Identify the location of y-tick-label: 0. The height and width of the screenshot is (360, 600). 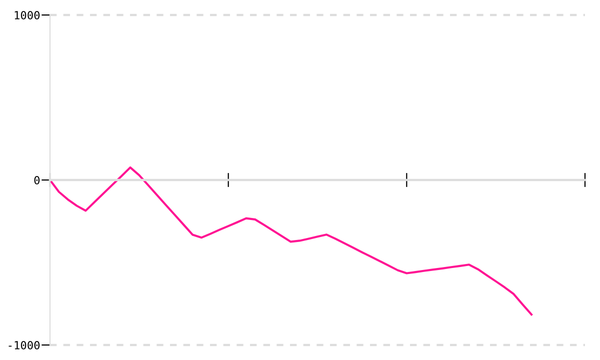
(37, 180).